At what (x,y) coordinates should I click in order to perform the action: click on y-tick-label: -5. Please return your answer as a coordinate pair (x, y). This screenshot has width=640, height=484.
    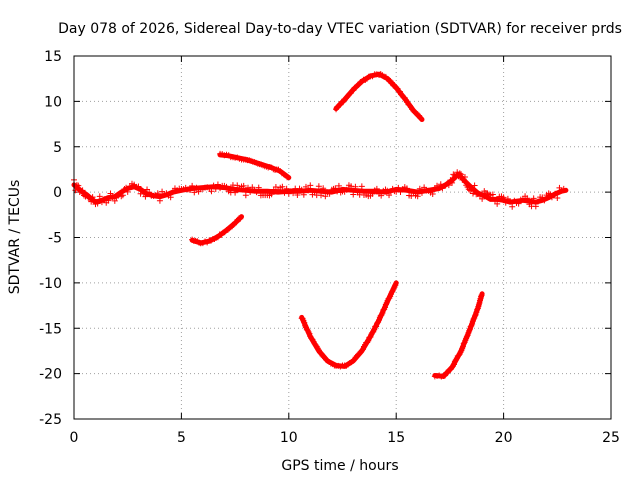
    Looking at the image, I should click on (55, 239).